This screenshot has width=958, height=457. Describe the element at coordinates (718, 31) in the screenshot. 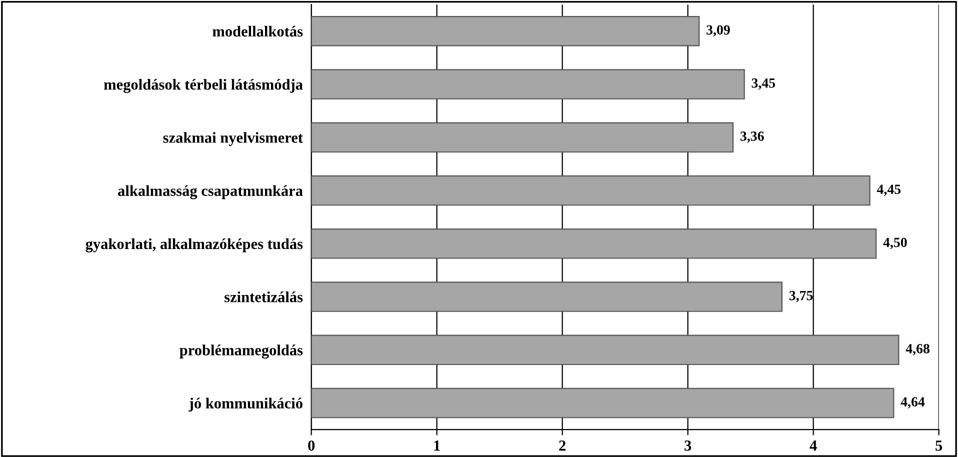

I see `data-label: 3,09` at that location.